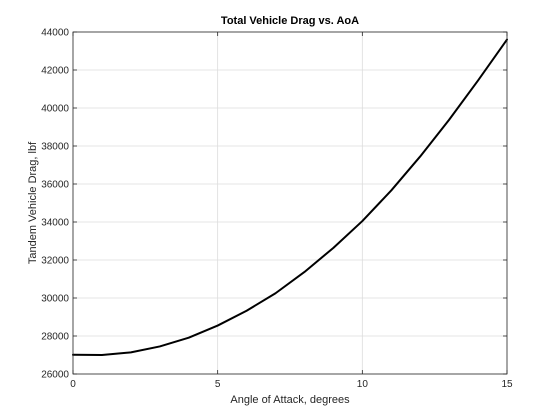 Image resolution: width=560 pixels, height=420 pixels. I want to click on x-tick-label: 0, so click(73, 384).